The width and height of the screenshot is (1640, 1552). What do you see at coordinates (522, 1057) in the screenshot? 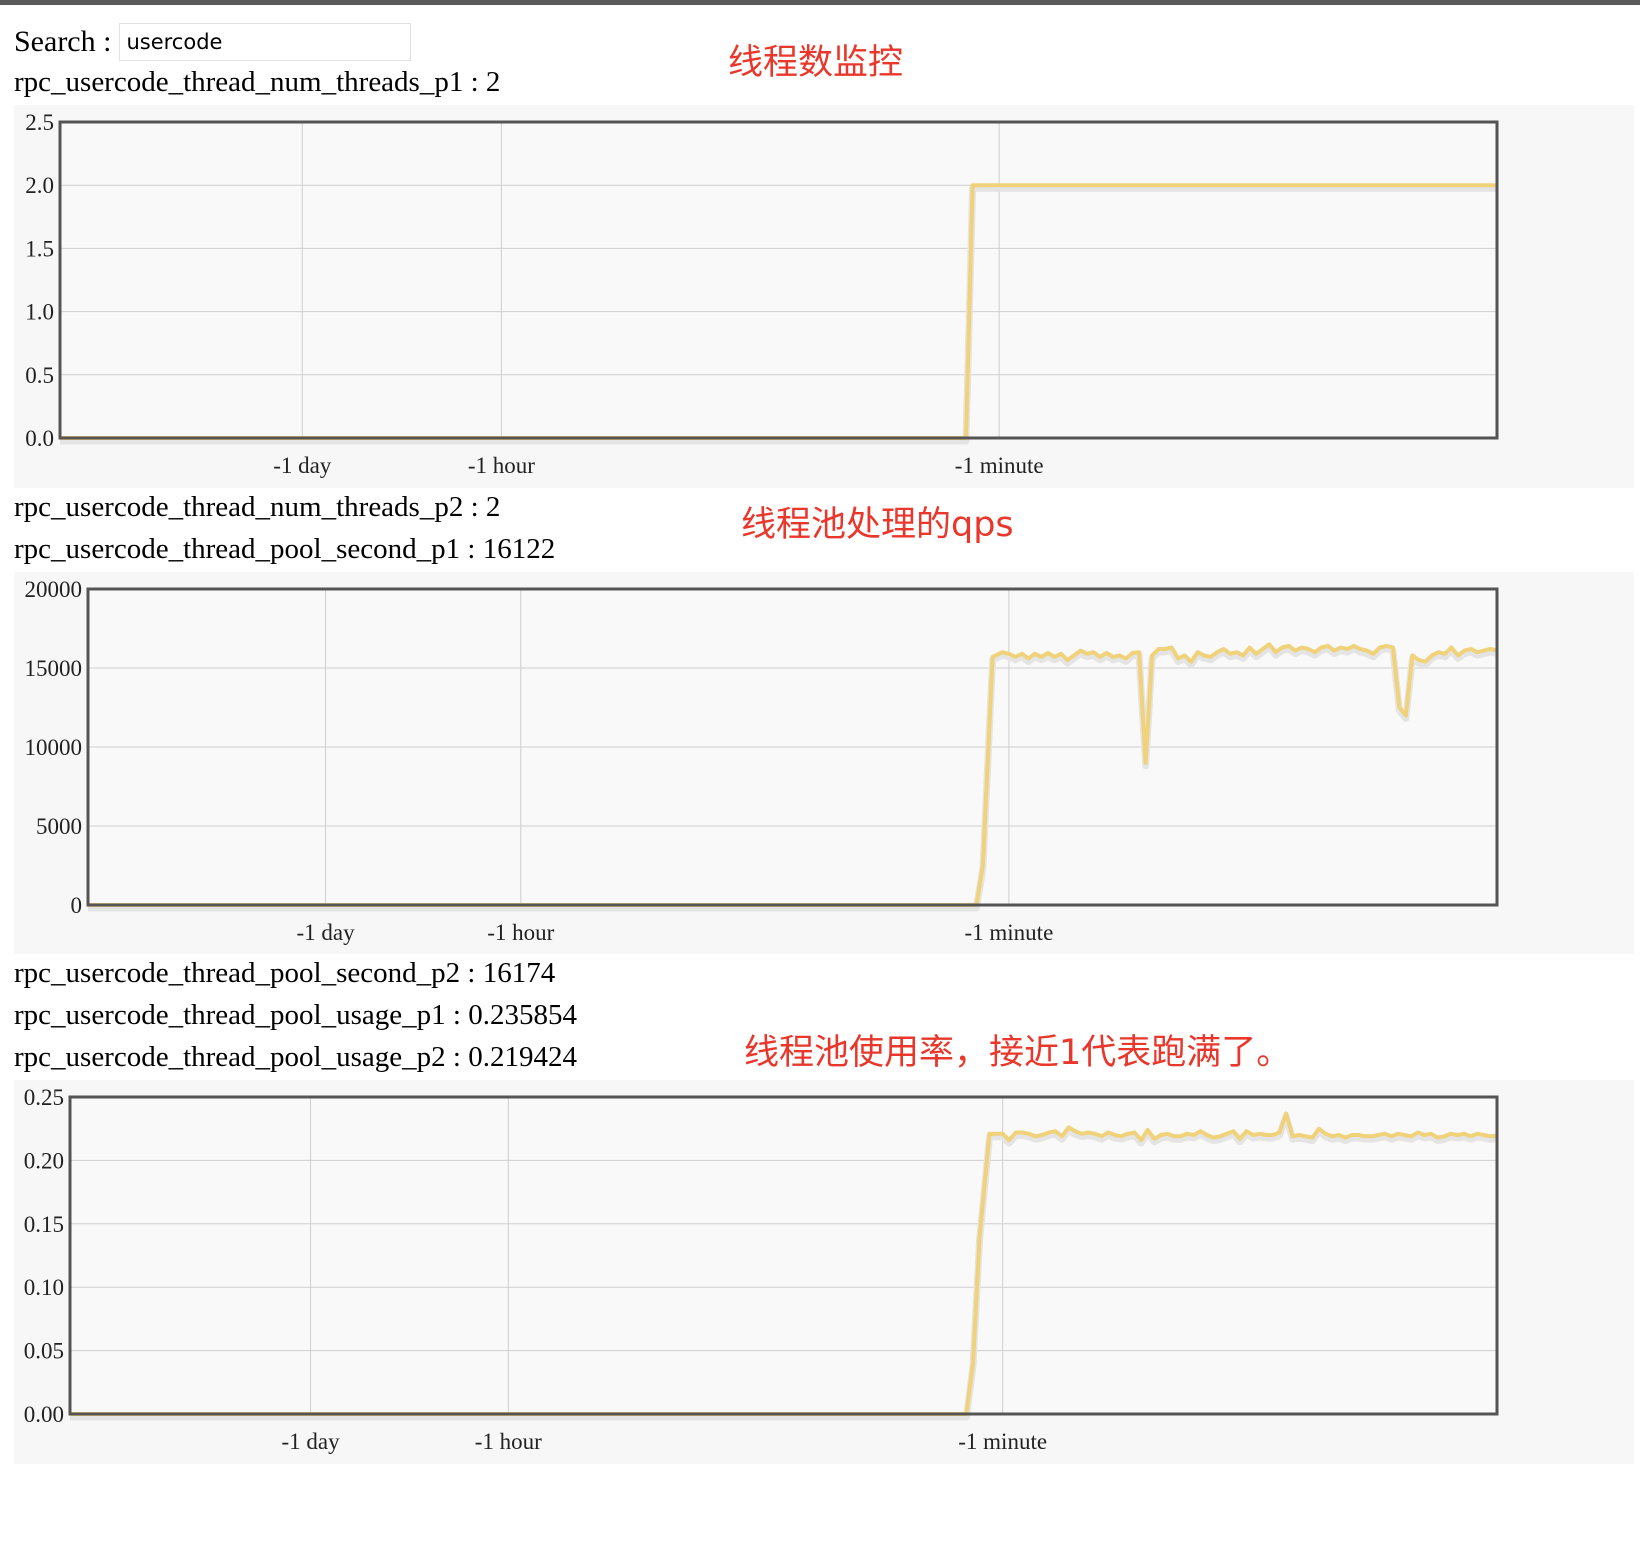
I see `metric-value: 0.219424` at bounding box center [522, 1057].